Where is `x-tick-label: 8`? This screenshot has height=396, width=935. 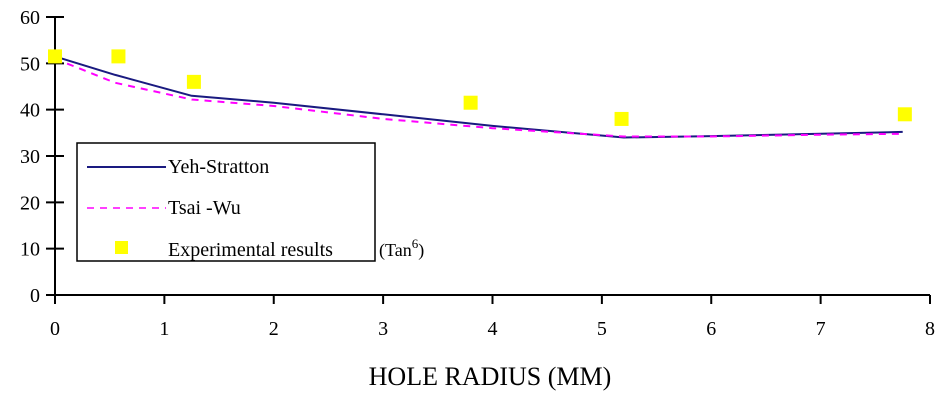 x-tick-label: 8 is located at coordinates (930, 329).